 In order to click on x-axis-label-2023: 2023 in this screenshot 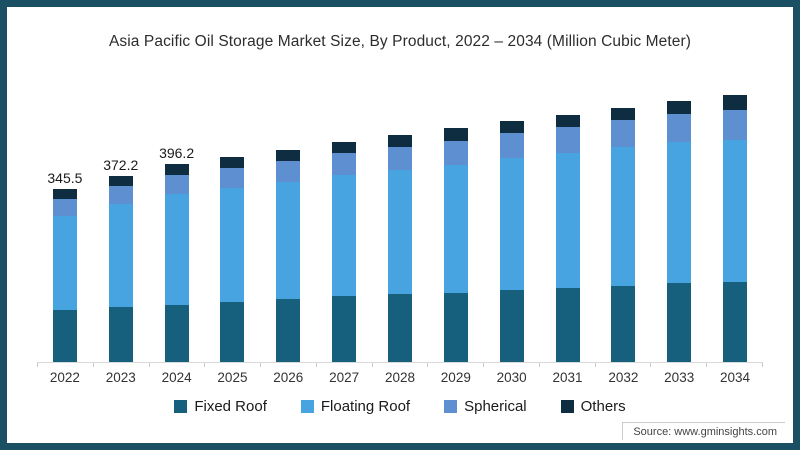, I will do `click(120, 377)`.